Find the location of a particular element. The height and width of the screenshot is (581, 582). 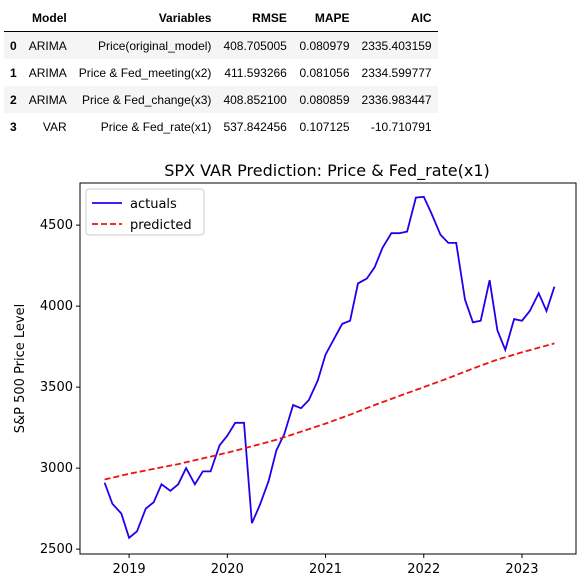

cell-mape: 0.080979 is located at coordinates (324, 45).